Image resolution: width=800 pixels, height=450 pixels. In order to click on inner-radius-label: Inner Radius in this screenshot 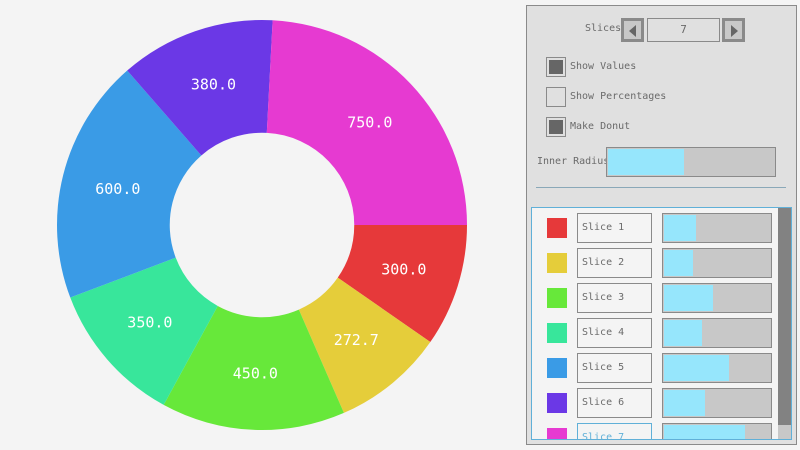, I will do `click(573, 161)`.